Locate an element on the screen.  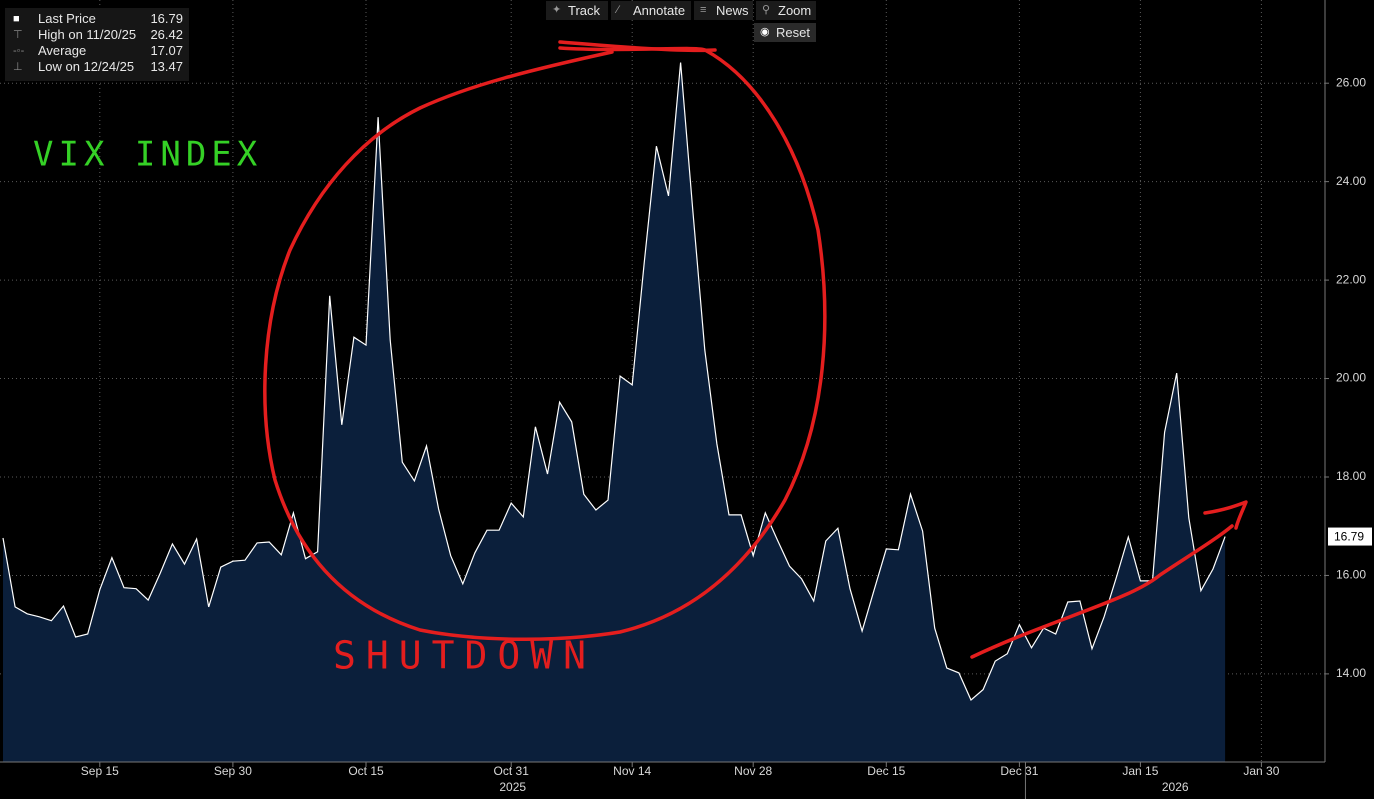
x-tick-label: Jan 30 is located at coordinates (1261, 771).